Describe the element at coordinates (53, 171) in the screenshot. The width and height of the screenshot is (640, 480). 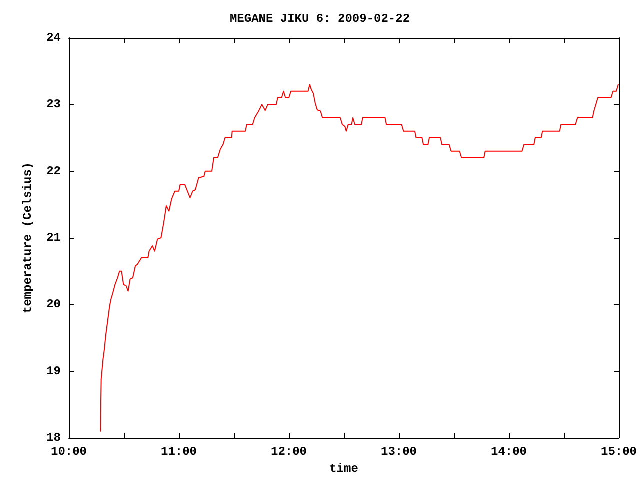
I see `y-tick-label: 22` at that location.